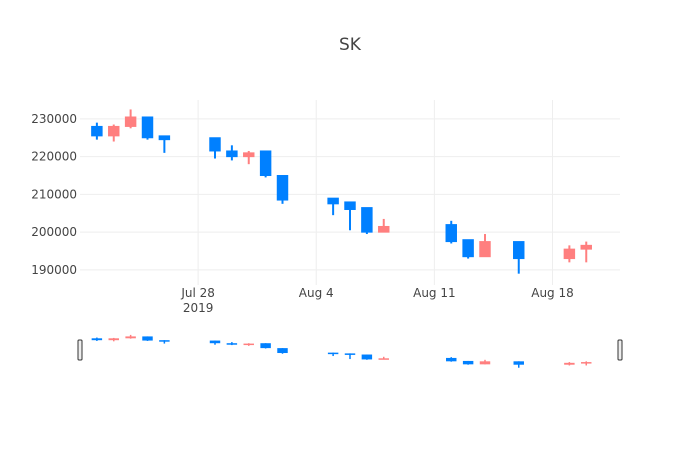  What do you see at coordinates (198, 308) in the screenshot?
I see `x-tick-sublabel: 2019` at bounding box center [198, 308].